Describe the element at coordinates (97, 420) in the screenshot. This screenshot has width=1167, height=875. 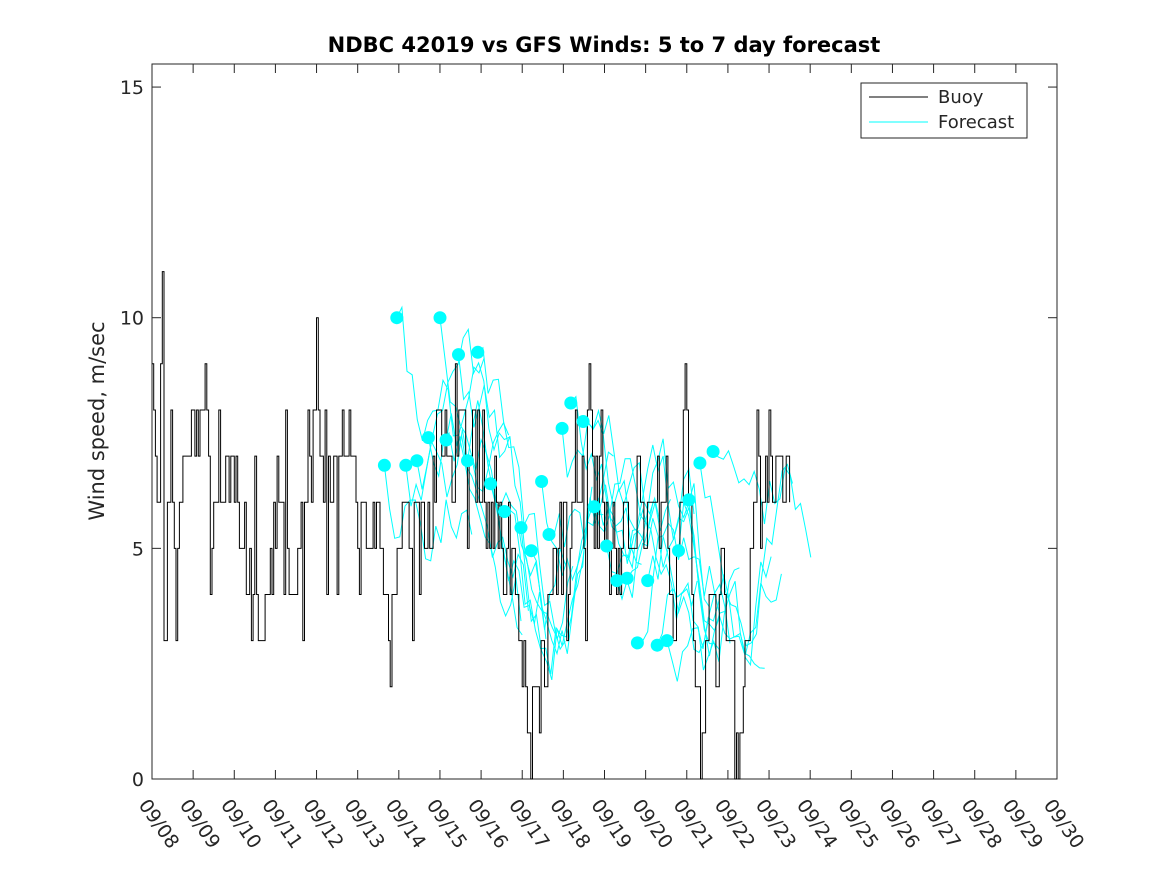
I see `y-axis-label: Wind speed, m/sec` at that location.